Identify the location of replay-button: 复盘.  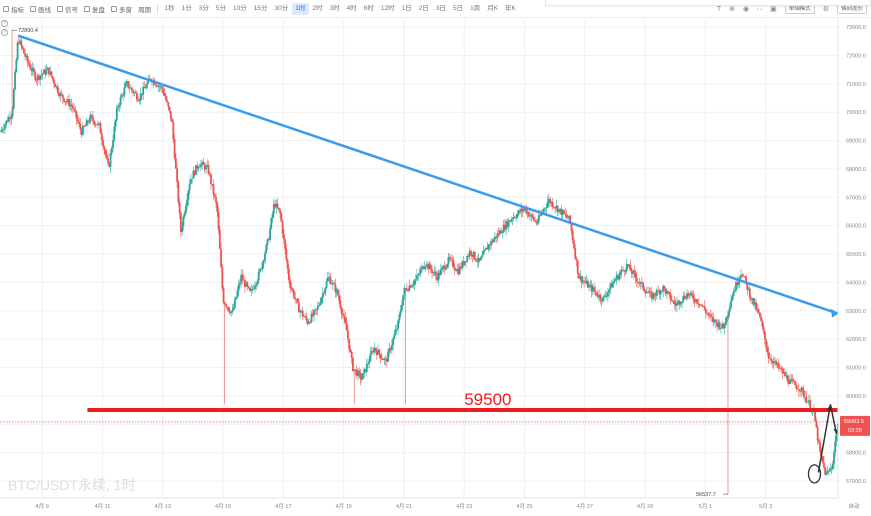
(94, 9).